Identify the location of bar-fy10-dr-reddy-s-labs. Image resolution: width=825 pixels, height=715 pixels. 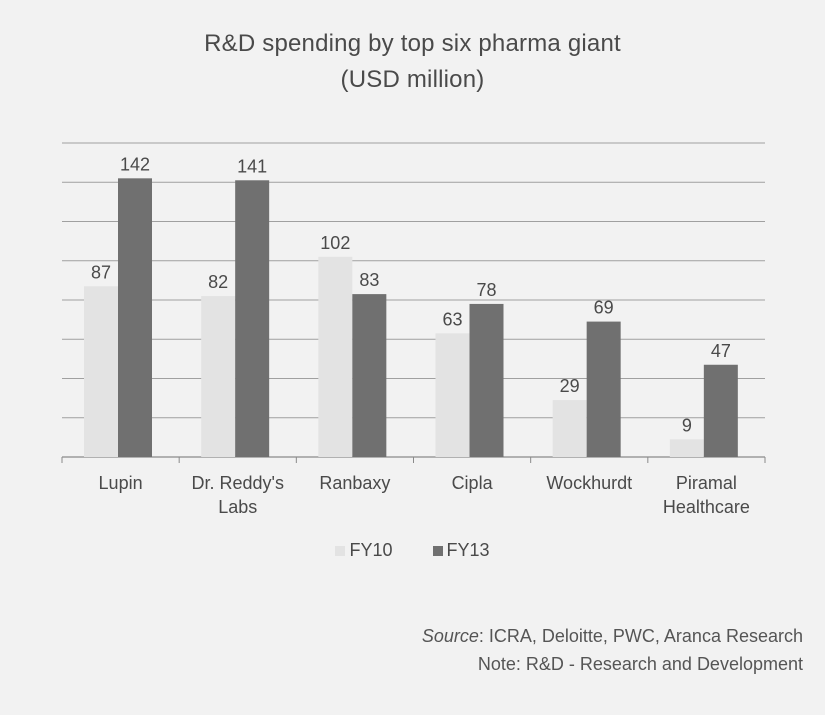
(218, 376).